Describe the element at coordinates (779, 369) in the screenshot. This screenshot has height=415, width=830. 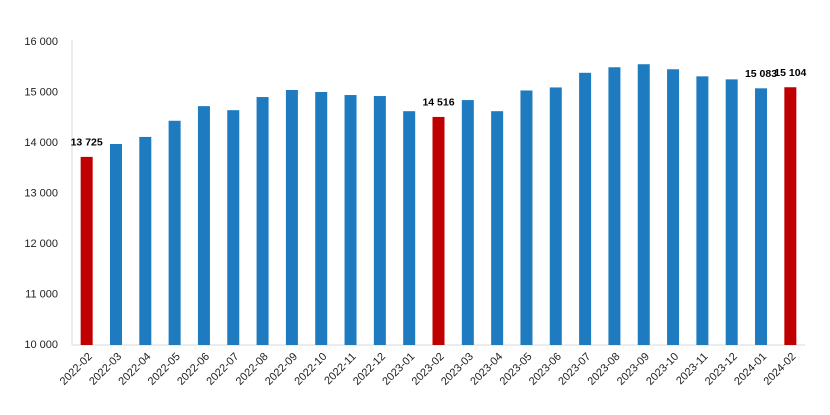
I see `x-tick-label: 2024-02` at that location.